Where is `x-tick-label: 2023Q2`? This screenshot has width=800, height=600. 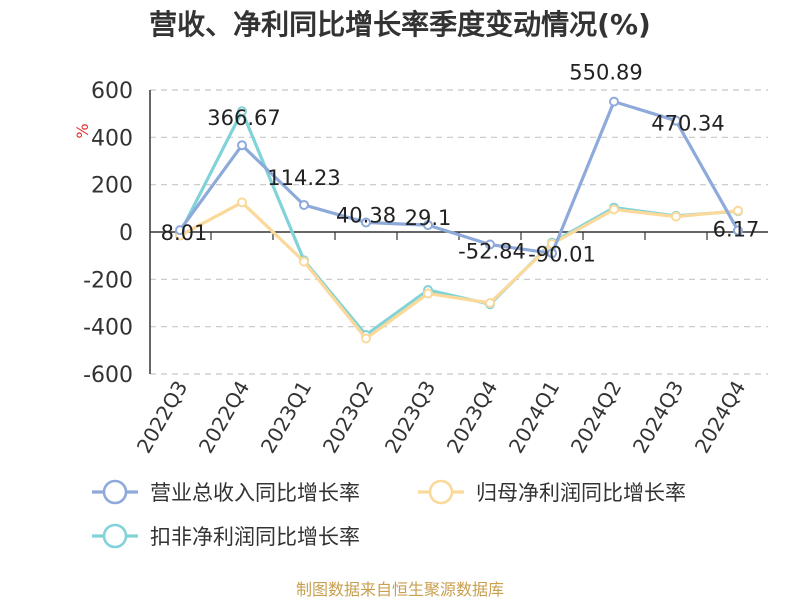
x-tick-label: 2023Q2 is located at coordinates (348, 417).